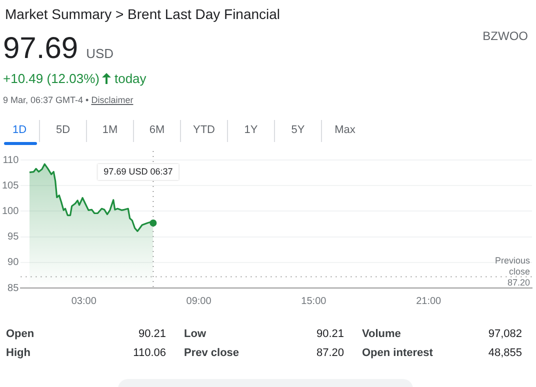  Describe the element at coordinates (203, 131) in the screenshot. I see `text: YTD` at that location.